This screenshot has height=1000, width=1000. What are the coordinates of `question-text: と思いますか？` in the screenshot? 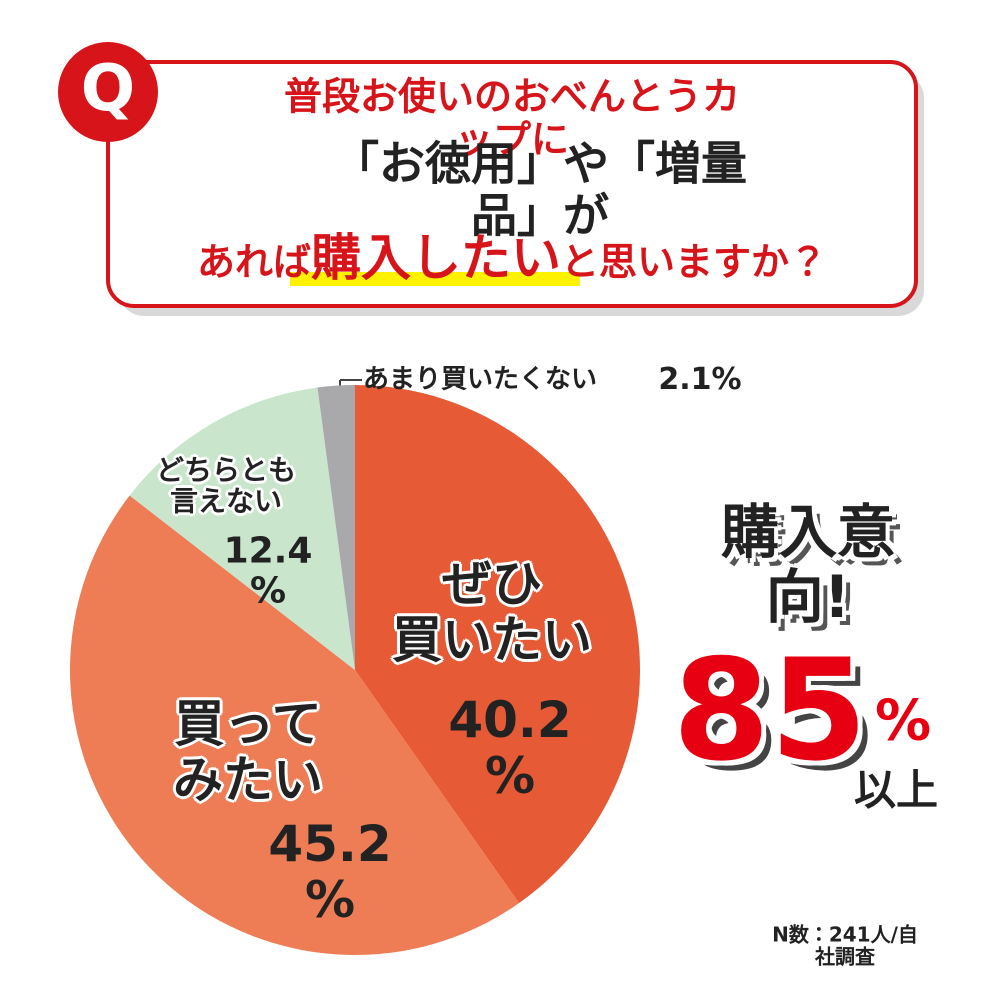 It's located at (694, 262).